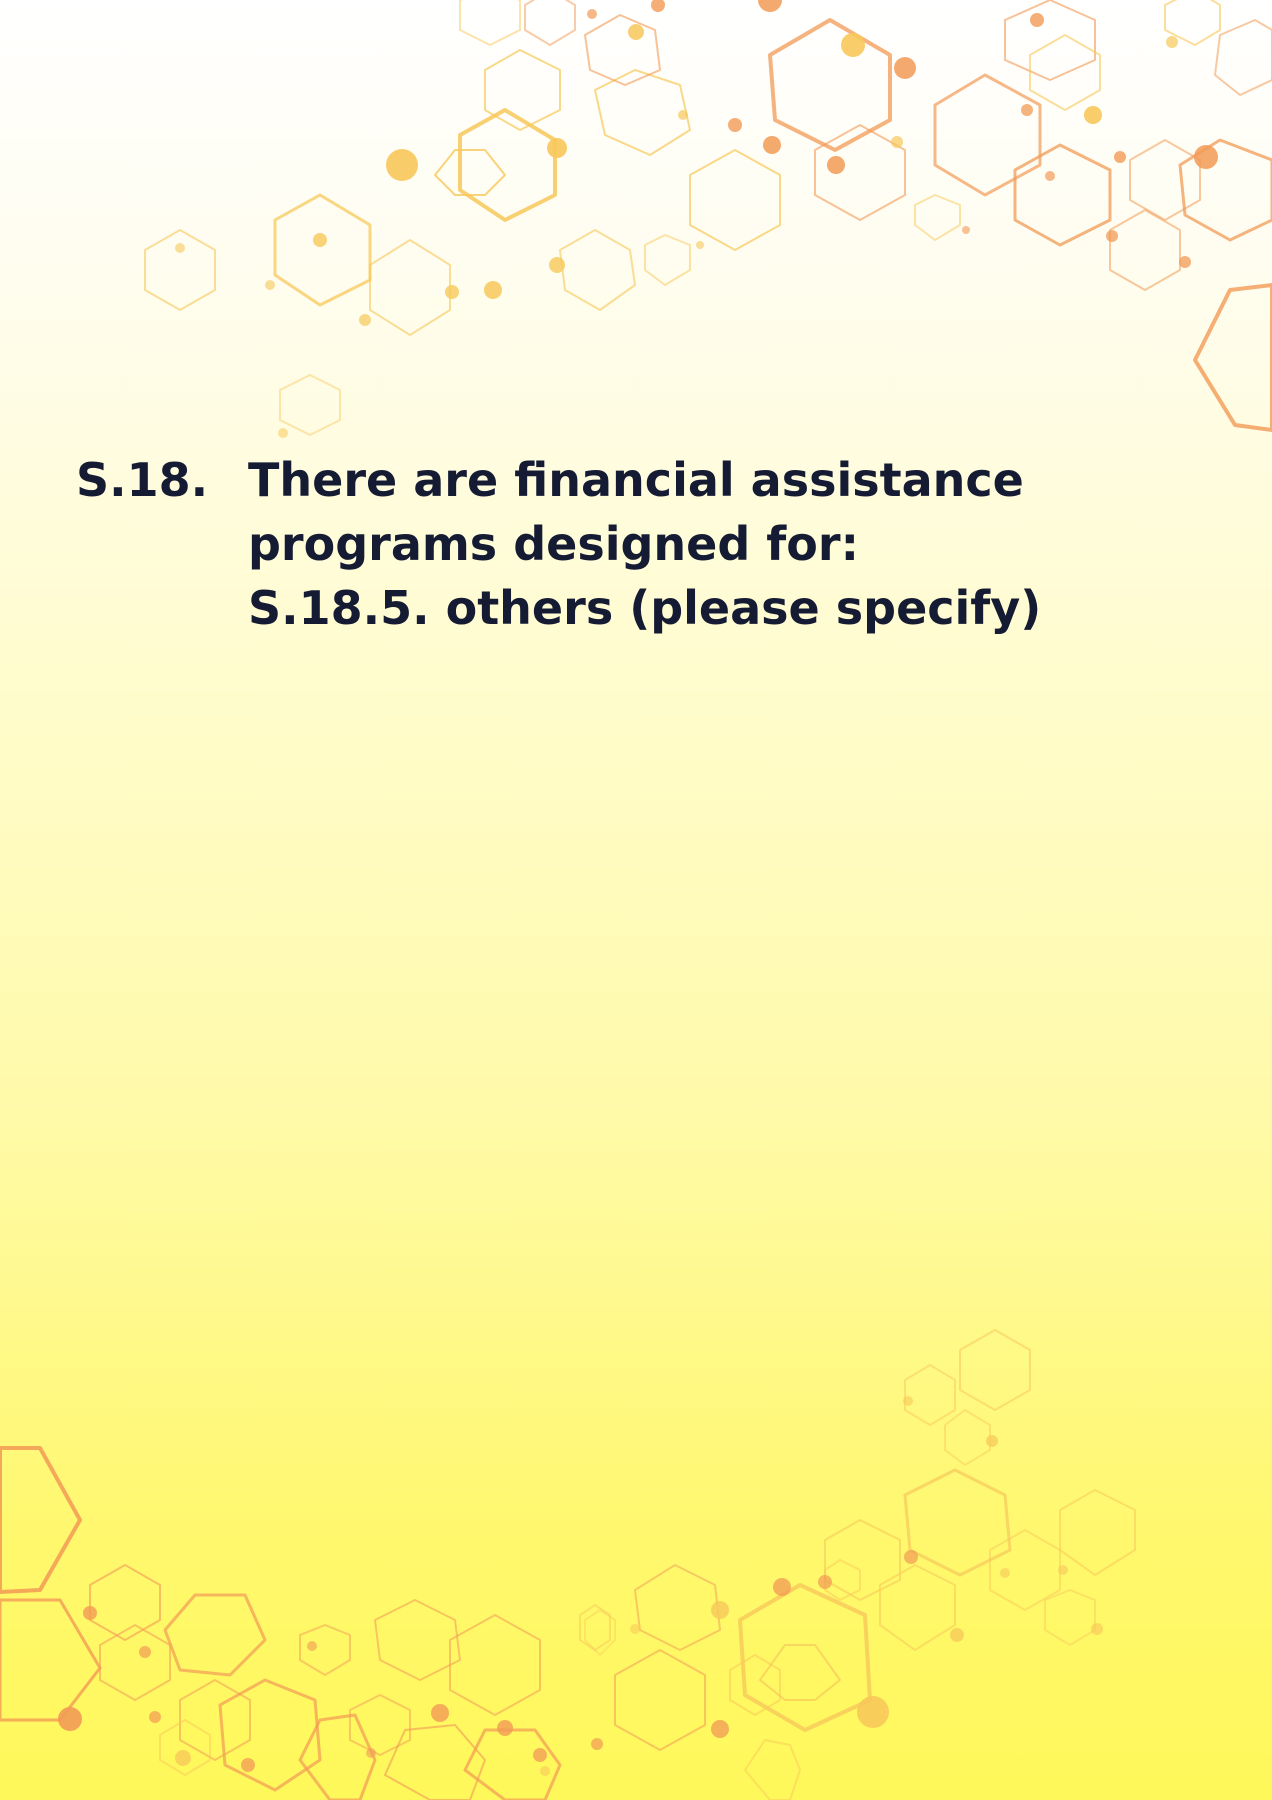 The height and width of the screenshot is (1800, 1272). Describe the element at coordinates (142, 480) in the screenshot. I see `question-number: S.18.` at that location.